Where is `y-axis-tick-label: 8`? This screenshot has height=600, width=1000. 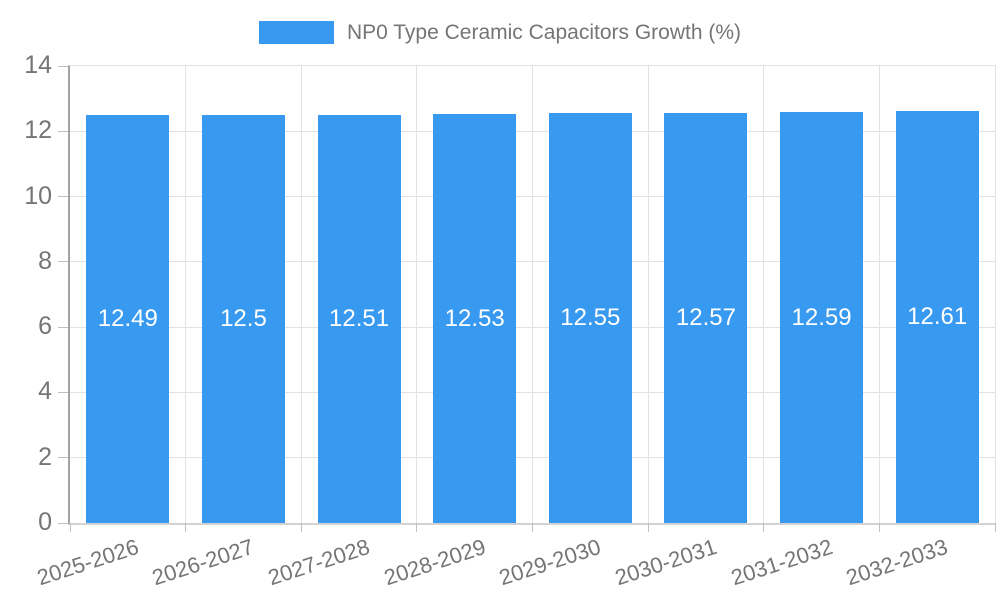
y-axis-tick-label: 8 is located at coordinates (45, 260).